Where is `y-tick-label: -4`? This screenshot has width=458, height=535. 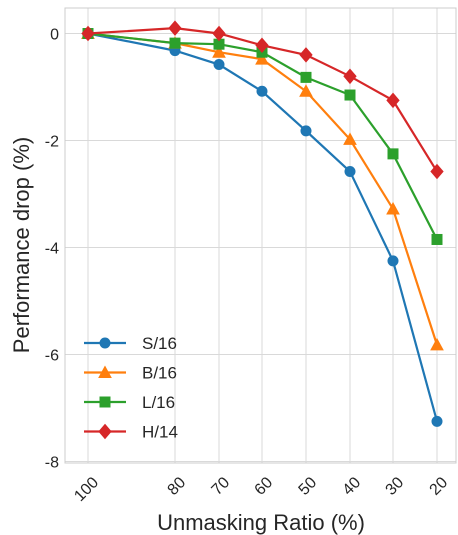
y-tick-label: -4 is located at coordinates (52, 249).